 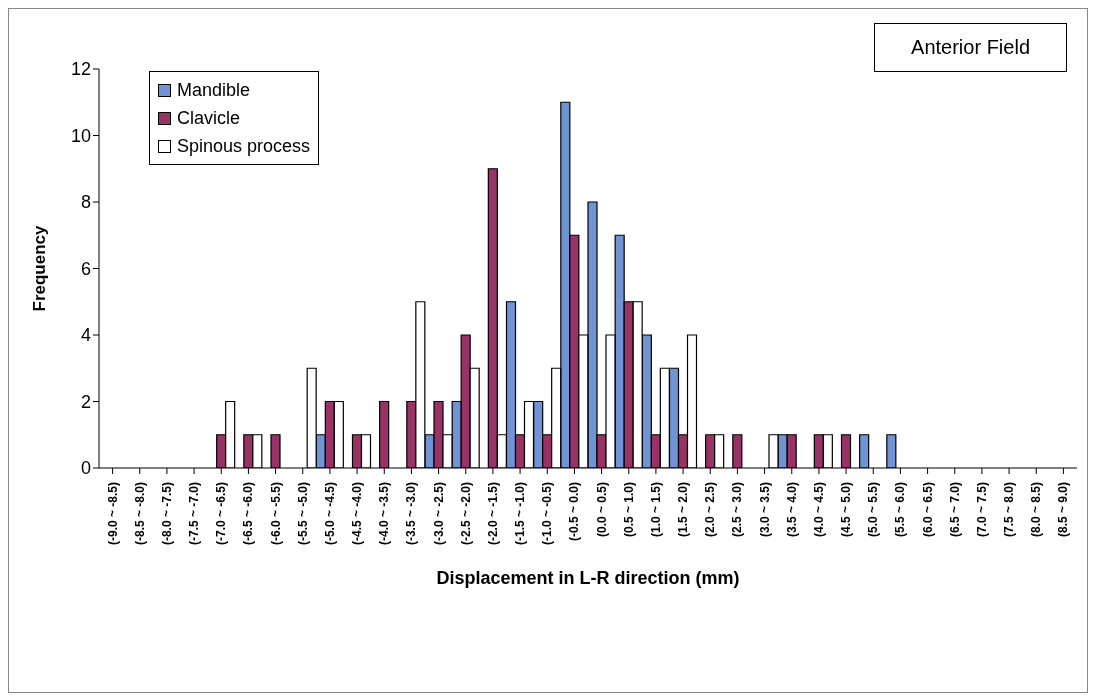 What do you see at coordinates (764, 510) in the screenshot?
I see `x-tick-label: (3.0 ~ 3.5)` at bounding box center [764, 510].